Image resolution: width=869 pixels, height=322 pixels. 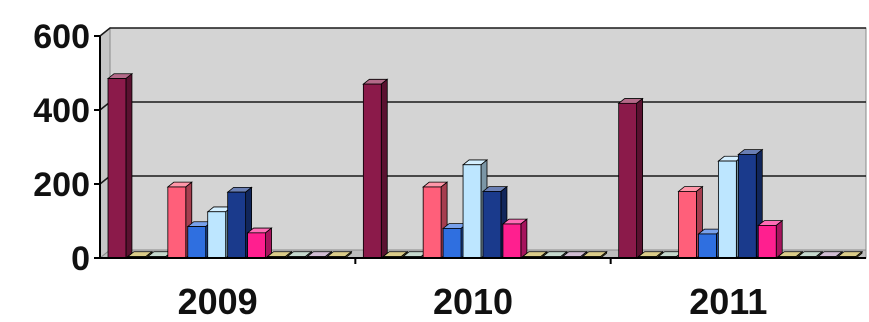 I want to click on x-tick-labels: 2009 2010 2011, so click(x=473, y=301).